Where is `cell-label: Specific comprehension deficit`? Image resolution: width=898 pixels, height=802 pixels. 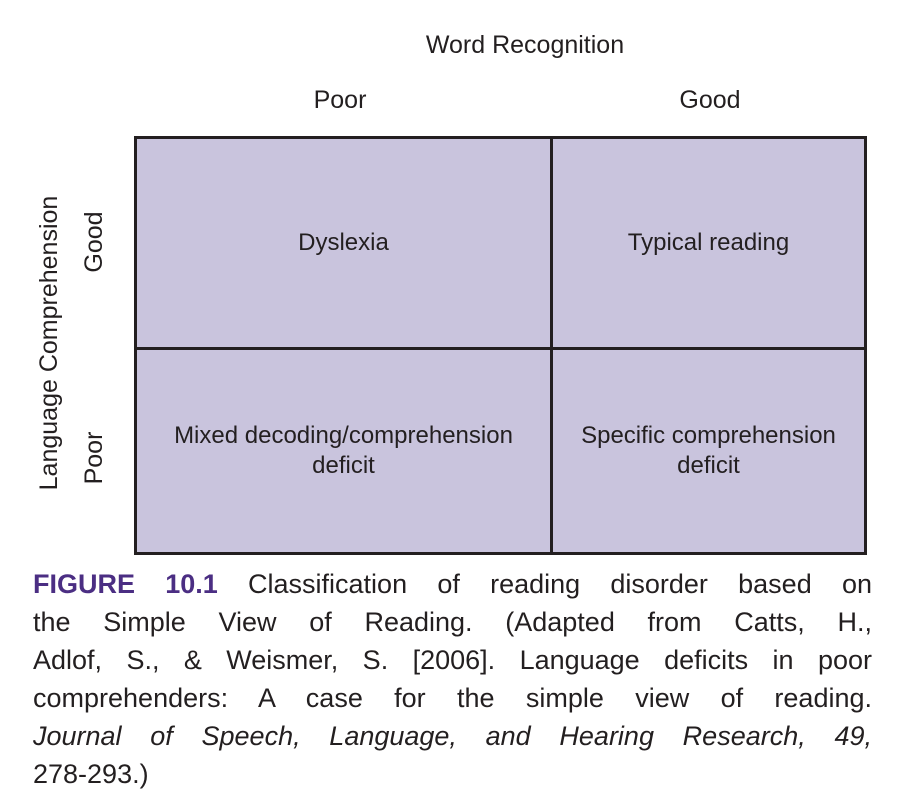 cell-label: Specific comprehension deficit is located at coordinates (708, 450).